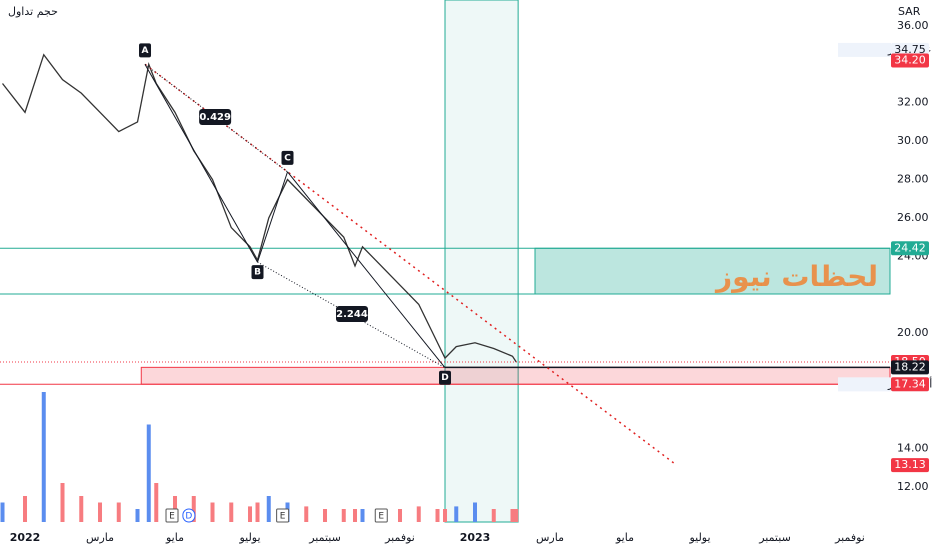 Image resolution: width=932 pixels, height=550 pixels. I want to click on point-label: D, so click(444, 378).